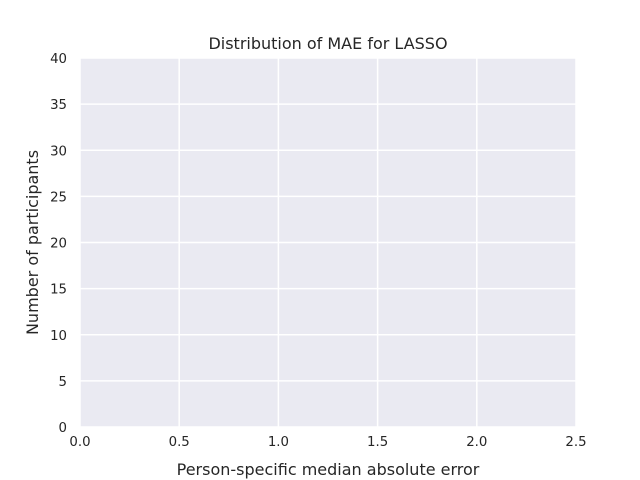 Image resolution: width=640 pixels, height=480 pixels. I want to click on x-tick-label: 2.5, so click(575, 442).